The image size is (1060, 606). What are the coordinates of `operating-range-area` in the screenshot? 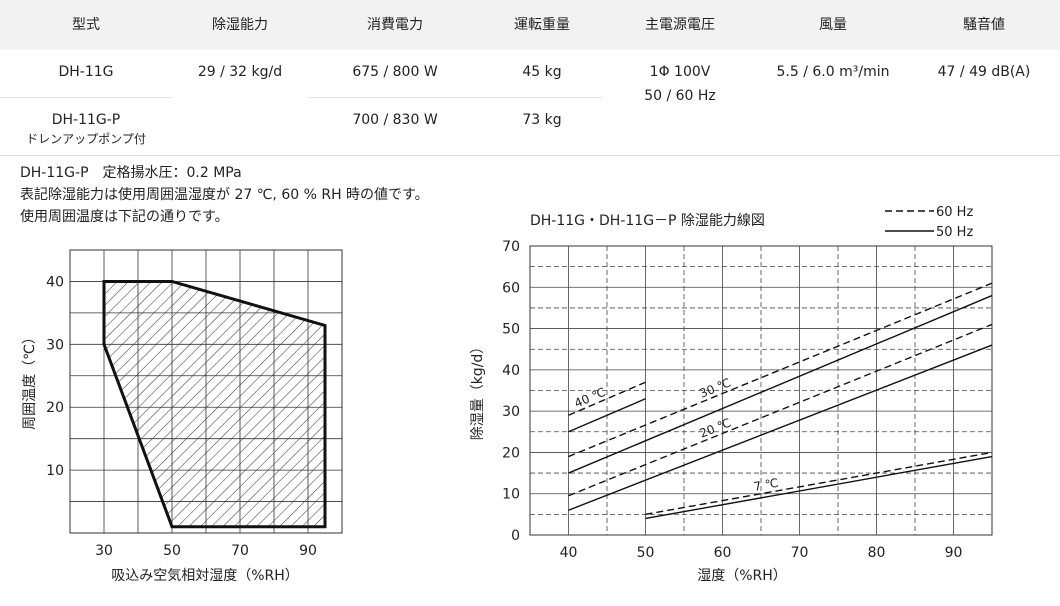 It's located at (214, 404).